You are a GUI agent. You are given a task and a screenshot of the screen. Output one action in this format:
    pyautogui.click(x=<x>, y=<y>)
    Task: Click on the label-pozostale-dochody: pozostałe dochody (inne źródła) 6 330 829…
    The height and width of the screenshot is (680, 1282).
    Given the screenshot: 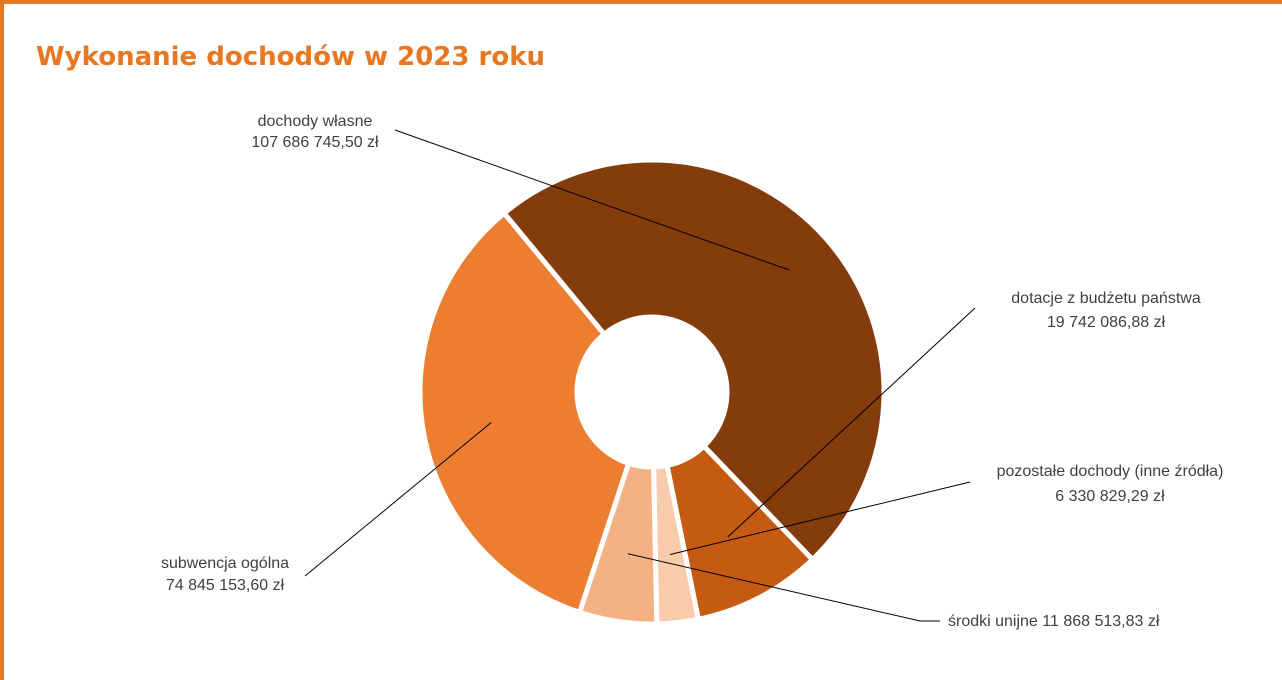 What is the action you would take?
    pyautogui.click(x=1110, y=484)
    